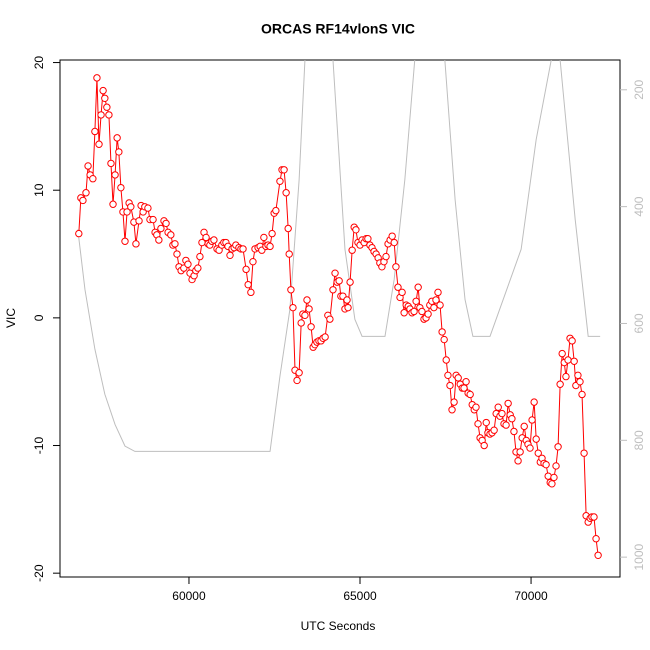 This screenshot has height=650, width=650. Describe the element at coordinates (11, 318) in the screenshot. I see `y-axis-label: VIC` at that location.